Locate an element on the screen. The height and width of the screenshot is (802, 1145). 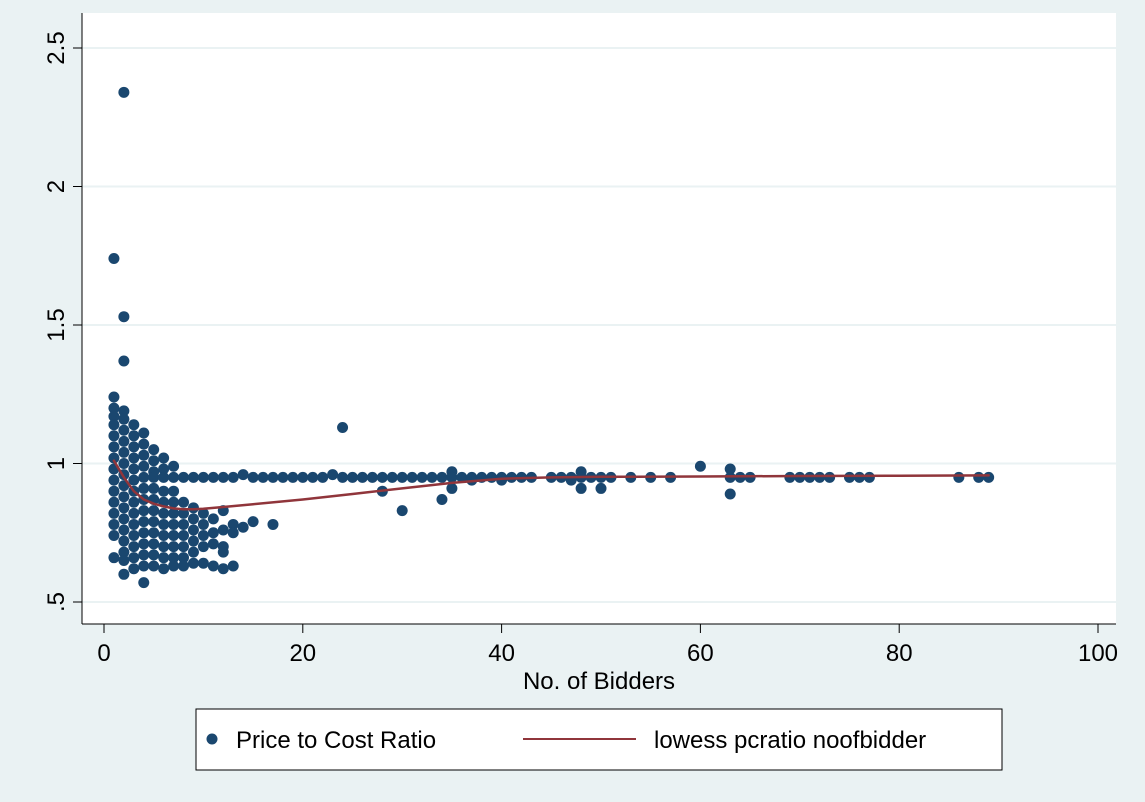
y-tick-label-3: 2 is located at coordinates (56, 186).